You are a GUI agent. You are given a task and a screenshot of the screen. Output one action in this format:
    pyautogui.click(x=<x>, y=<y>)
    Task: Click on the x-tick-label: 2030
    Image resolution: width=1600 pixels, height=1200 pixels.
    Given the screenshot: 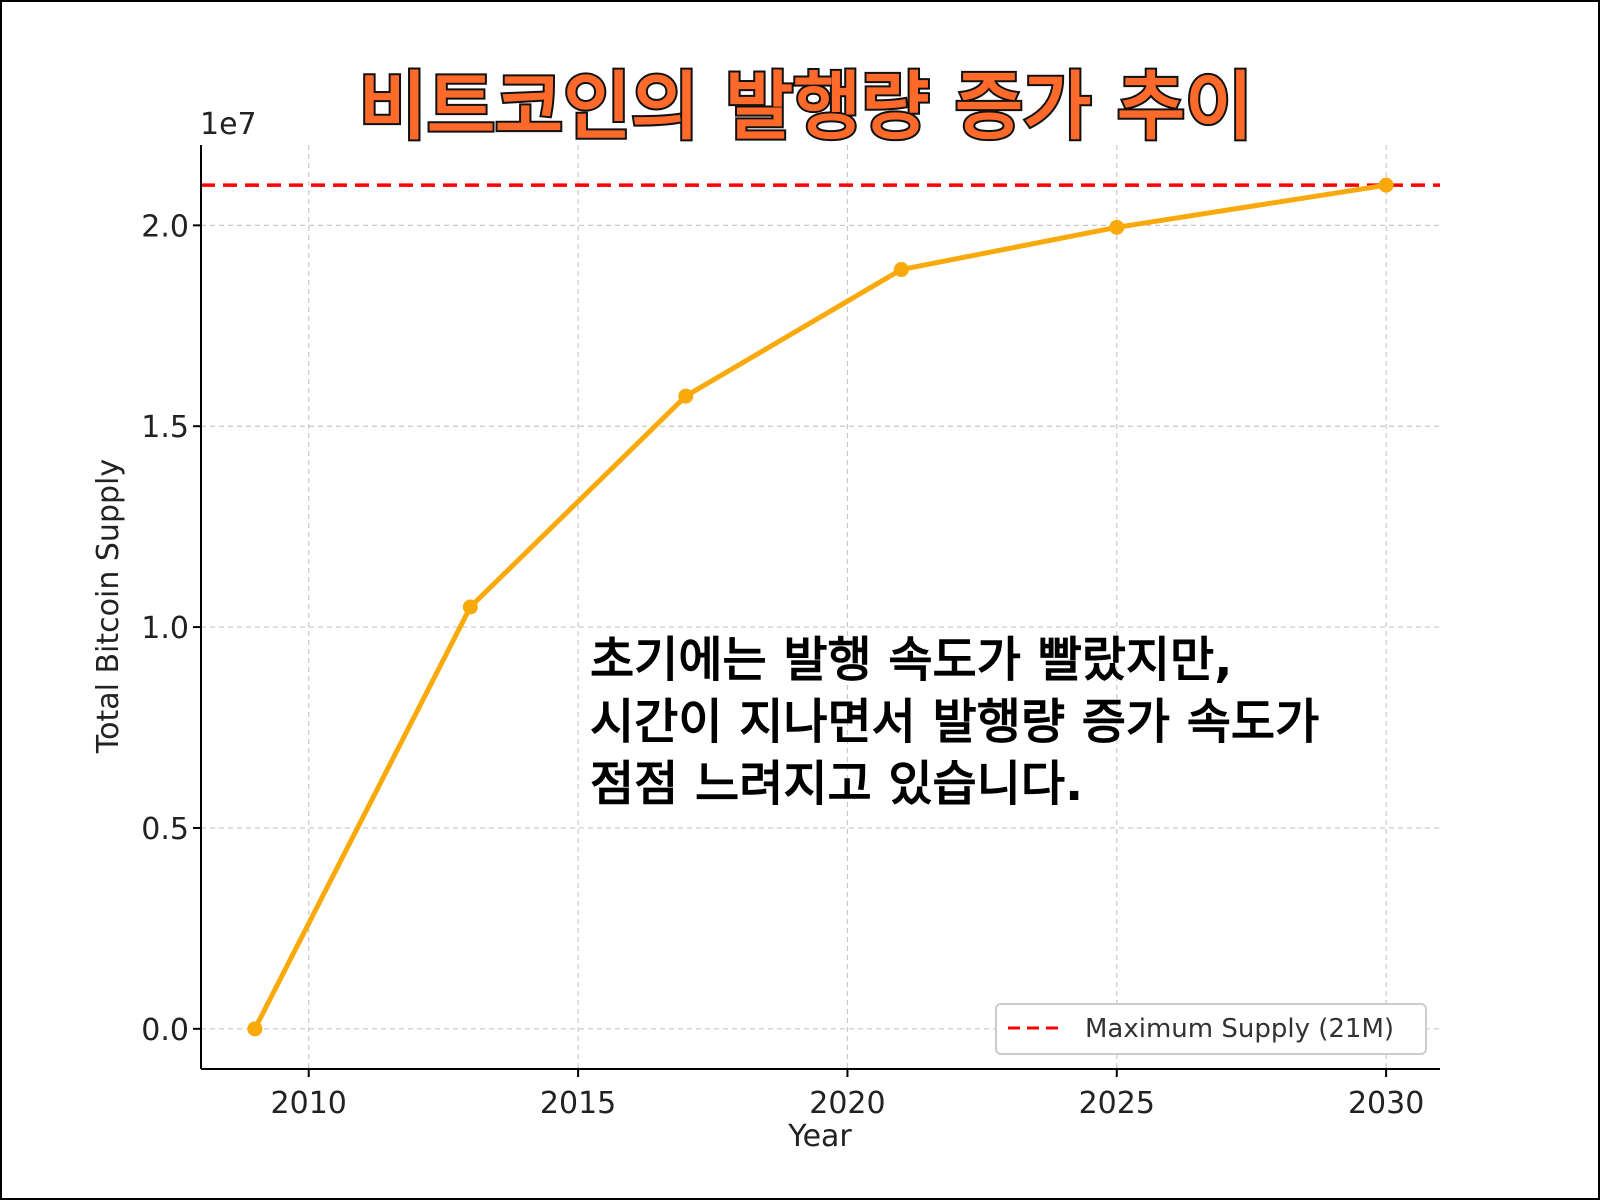 What is the action you would take?
    pyautogui.click(x=1386, y=1103)
    